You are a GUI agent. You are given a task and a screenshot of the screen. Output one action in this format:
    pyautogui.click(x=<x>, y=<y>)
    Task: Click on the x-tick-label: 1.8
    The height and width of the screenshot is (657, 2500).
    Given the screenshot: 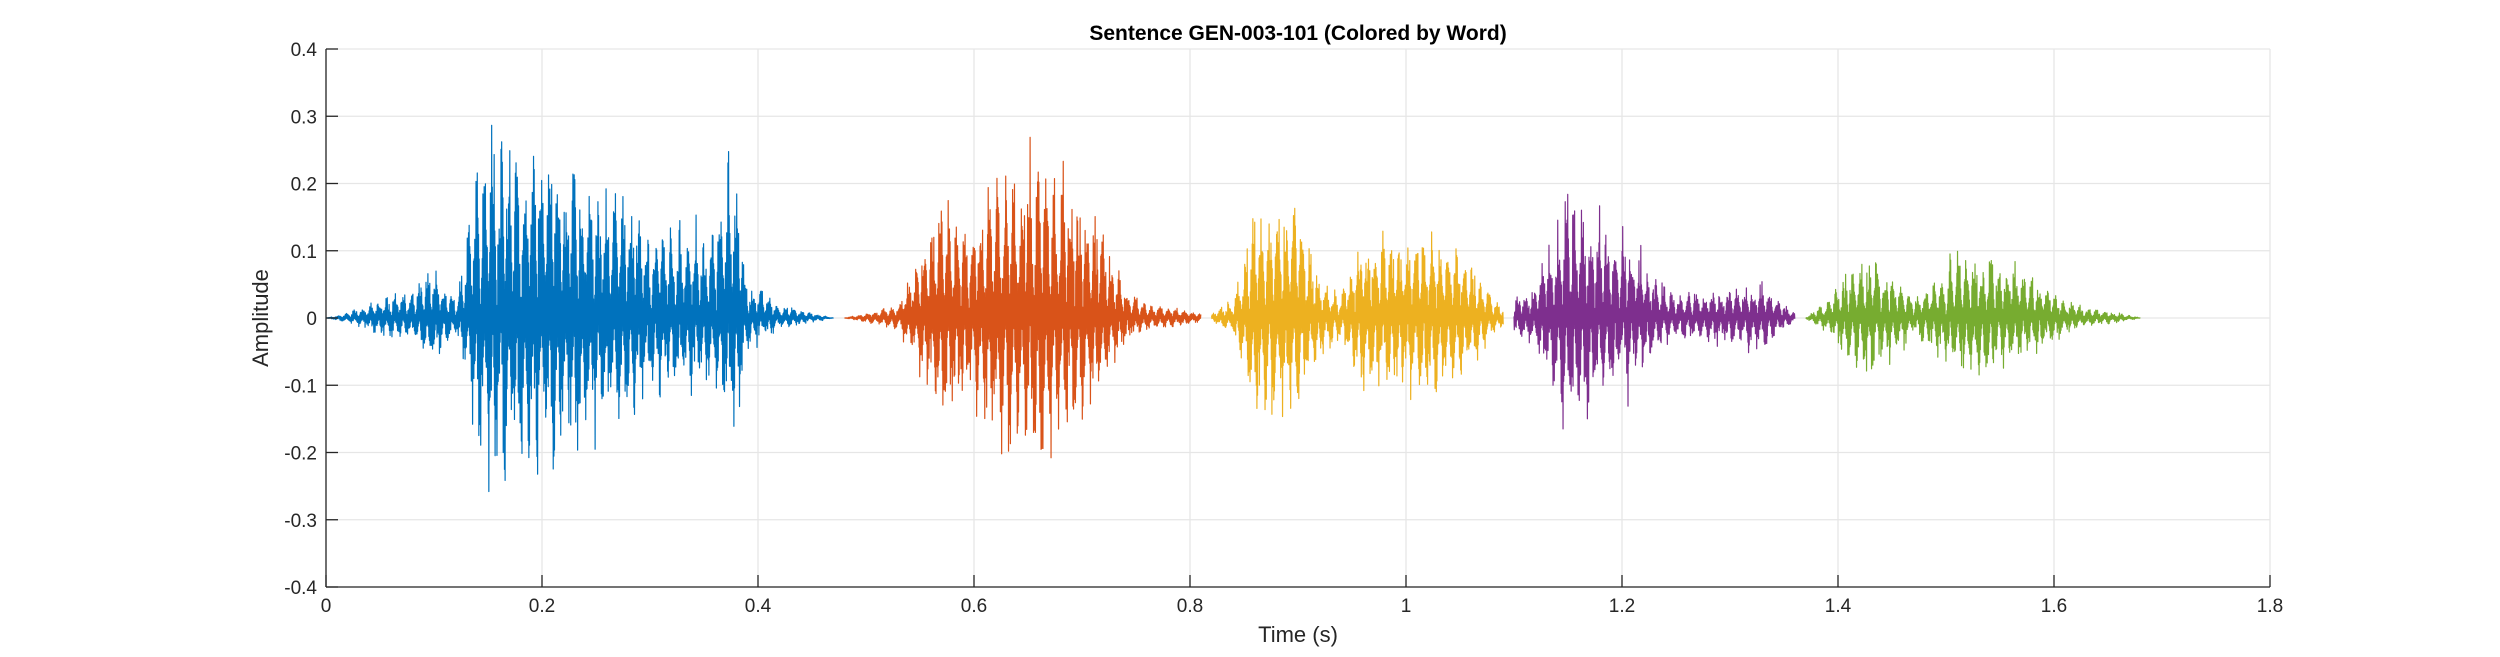 What is the action you would take?
    pyautogui.click(x=2270, y=606)
    